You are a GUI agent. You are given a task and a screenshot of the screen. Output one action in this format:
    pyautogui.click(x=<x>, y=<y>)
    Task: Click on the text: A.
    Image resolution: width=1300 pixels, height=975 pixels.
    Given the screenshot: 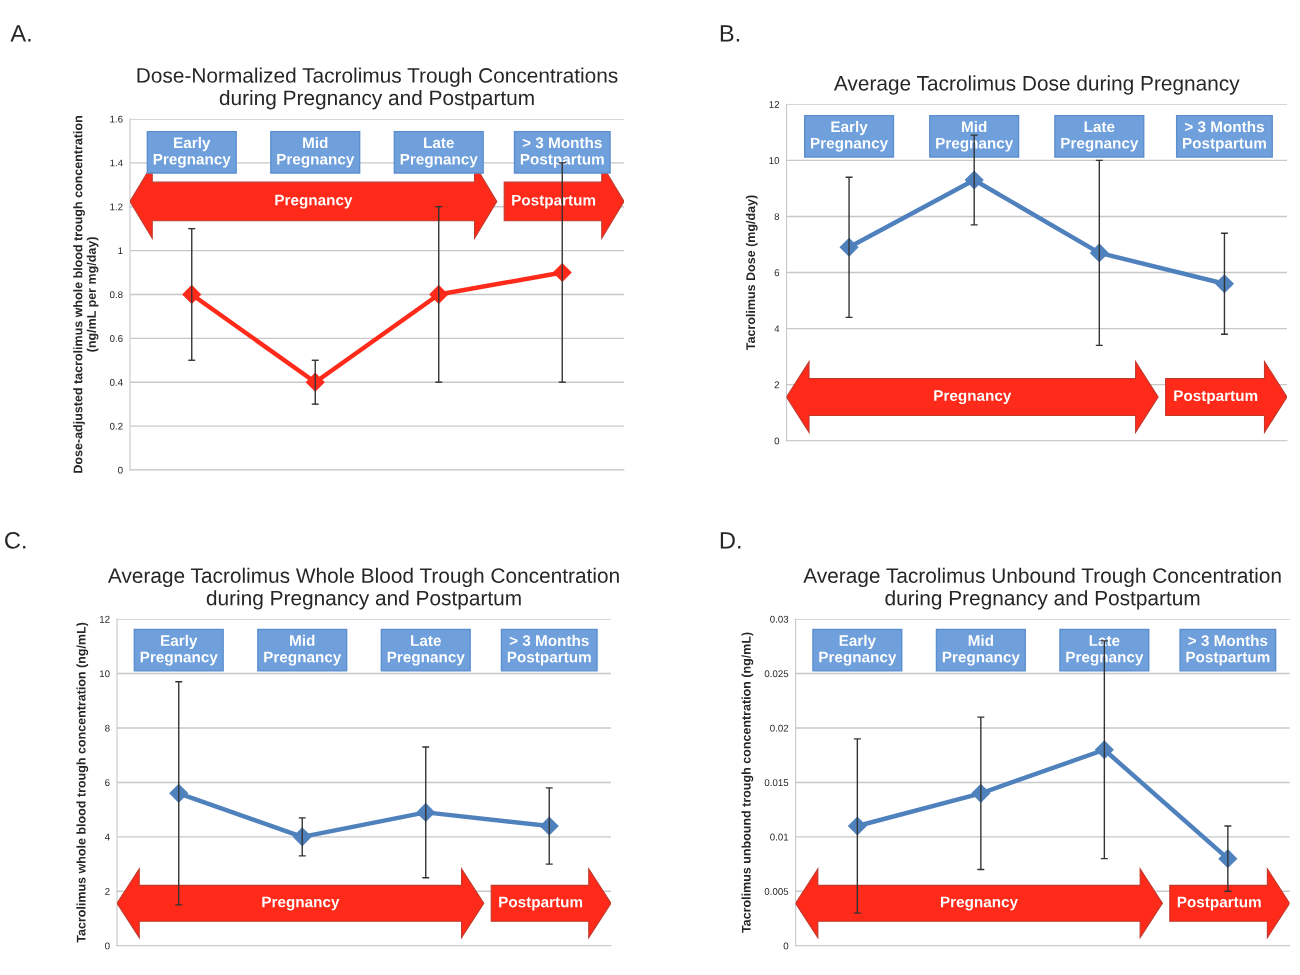 What is the action you would take?
    pyautogui.click(x=20, y=33)
    